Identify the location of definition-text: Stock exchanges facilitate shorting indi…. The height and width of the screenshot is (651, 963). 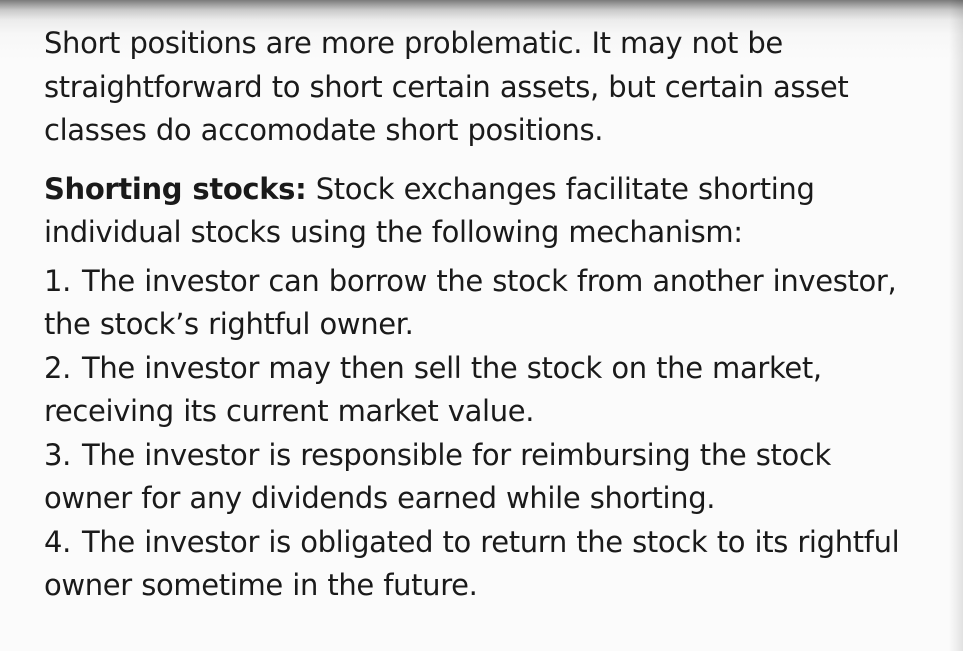
(429, 210).